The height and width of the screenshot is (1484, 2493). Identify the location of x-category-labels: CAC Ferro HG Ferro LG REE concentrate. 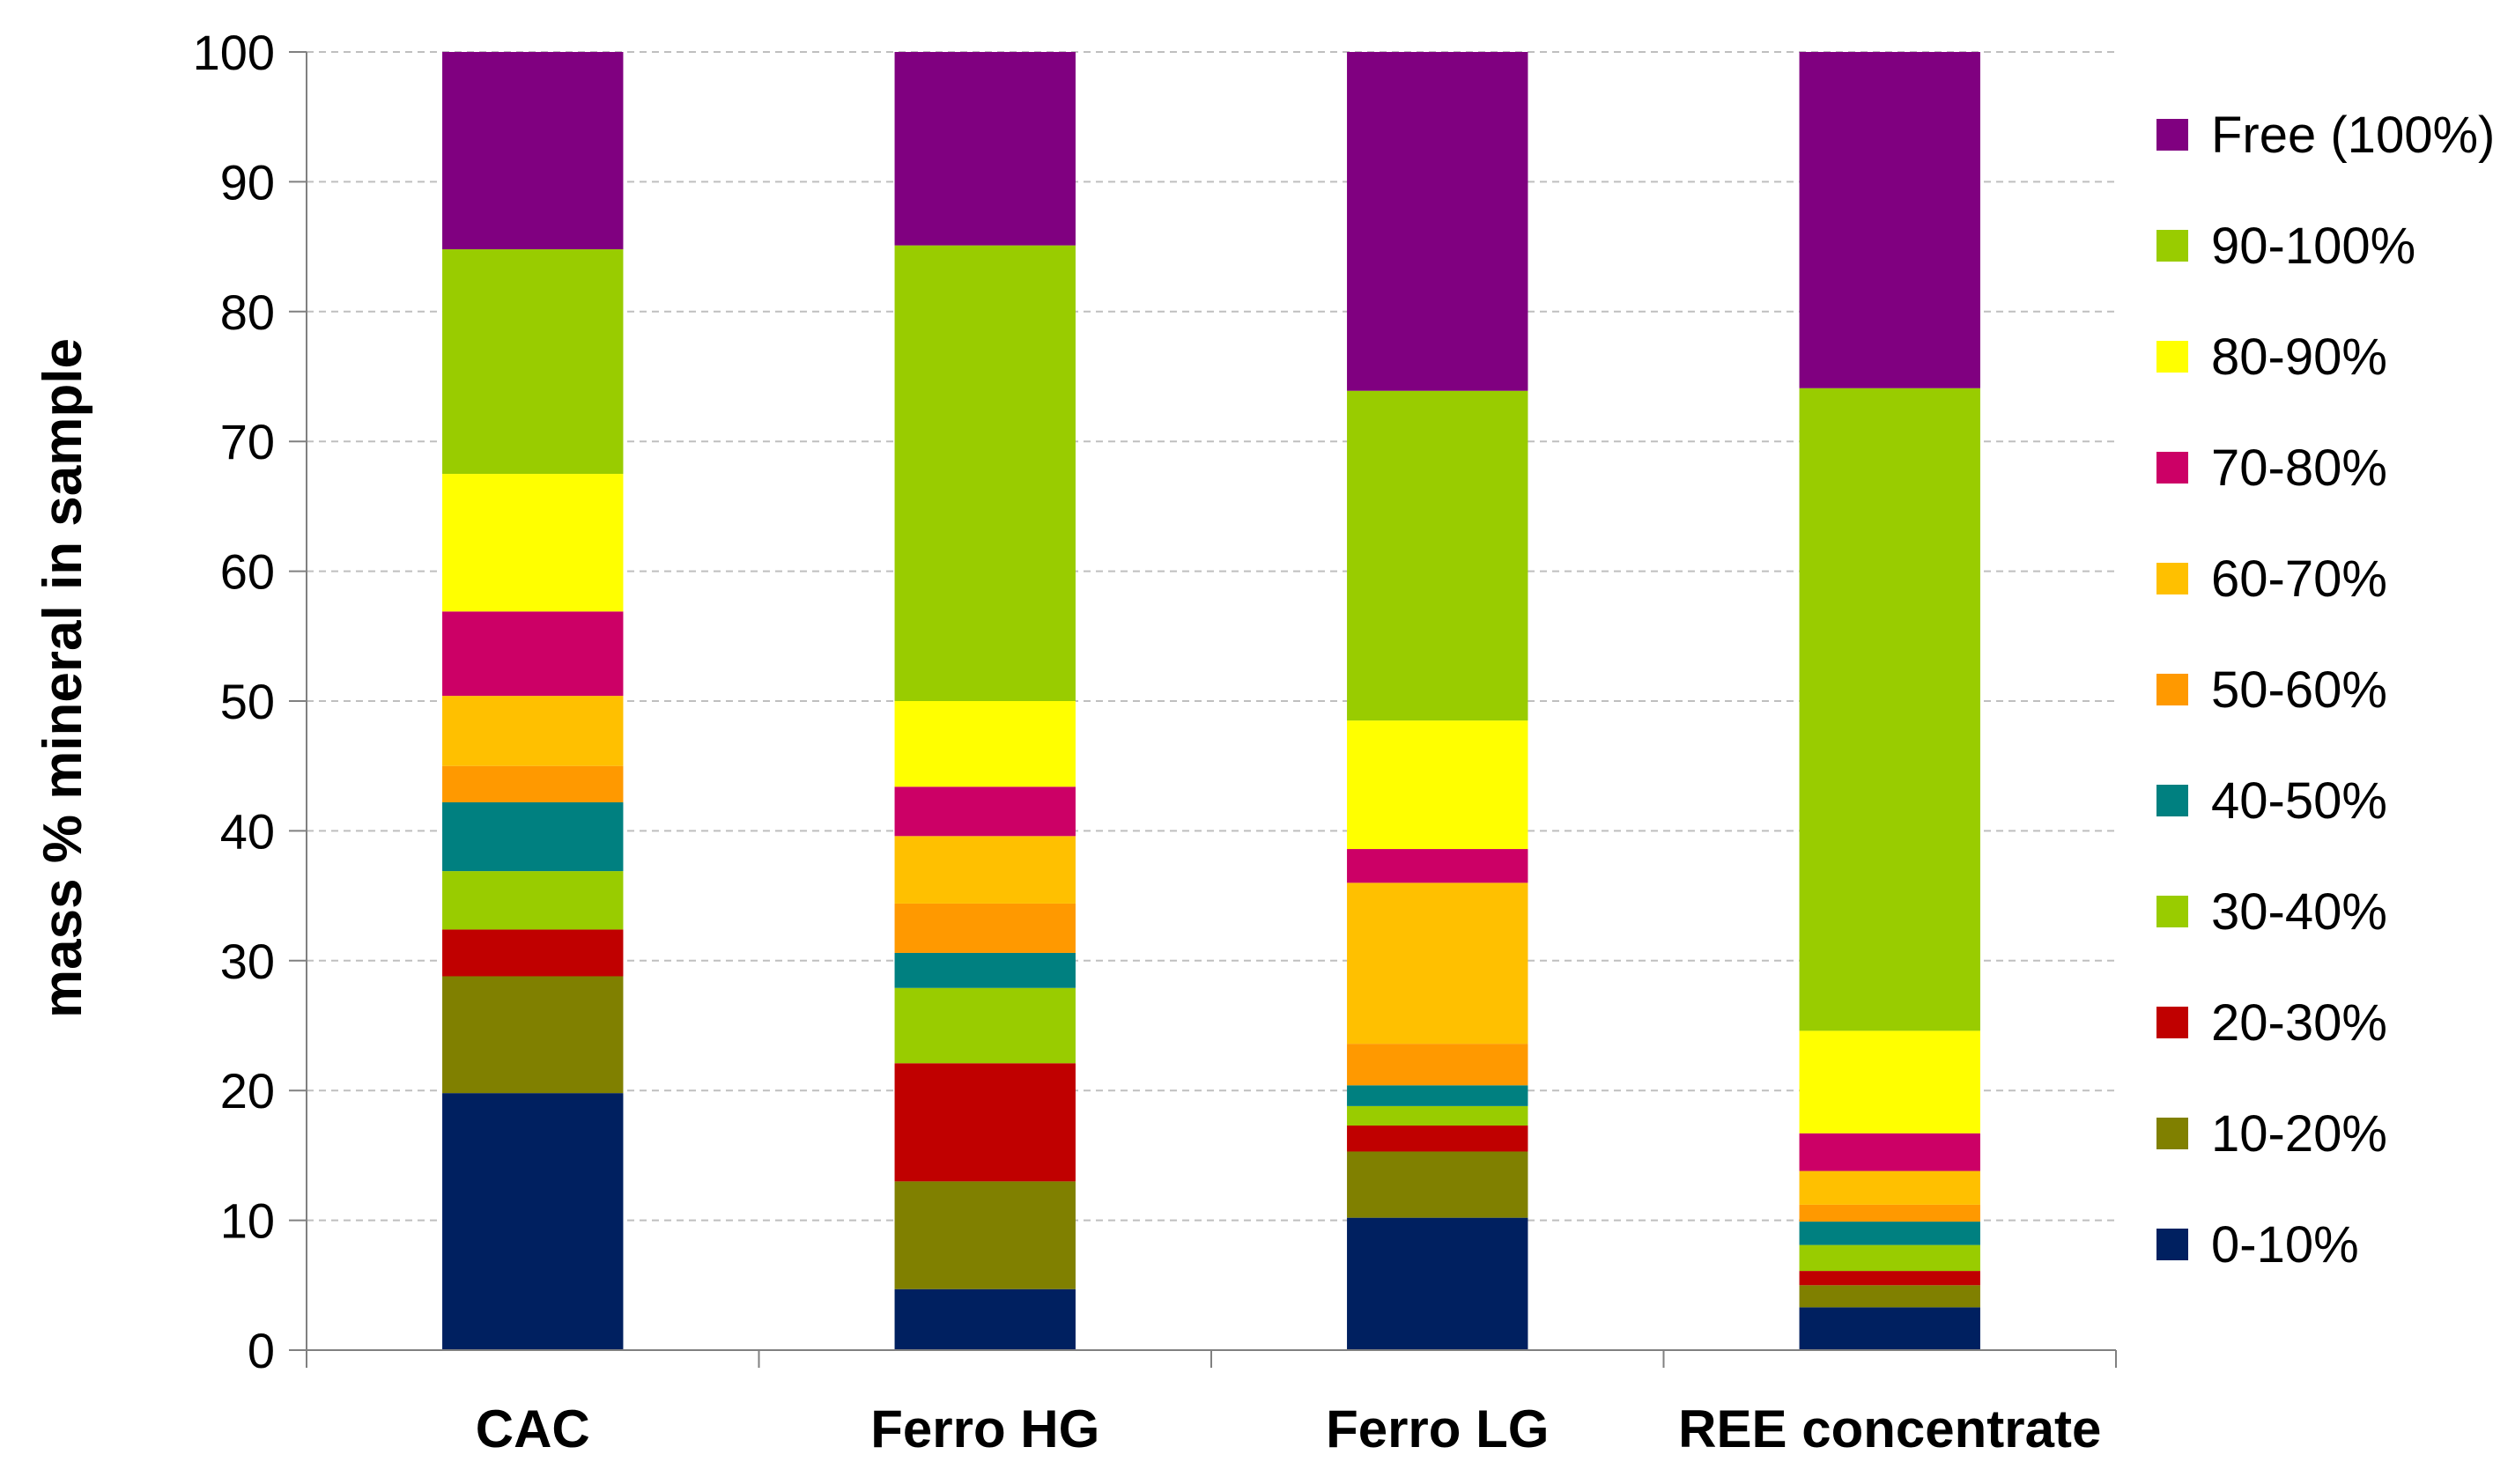
(1289, 1428).